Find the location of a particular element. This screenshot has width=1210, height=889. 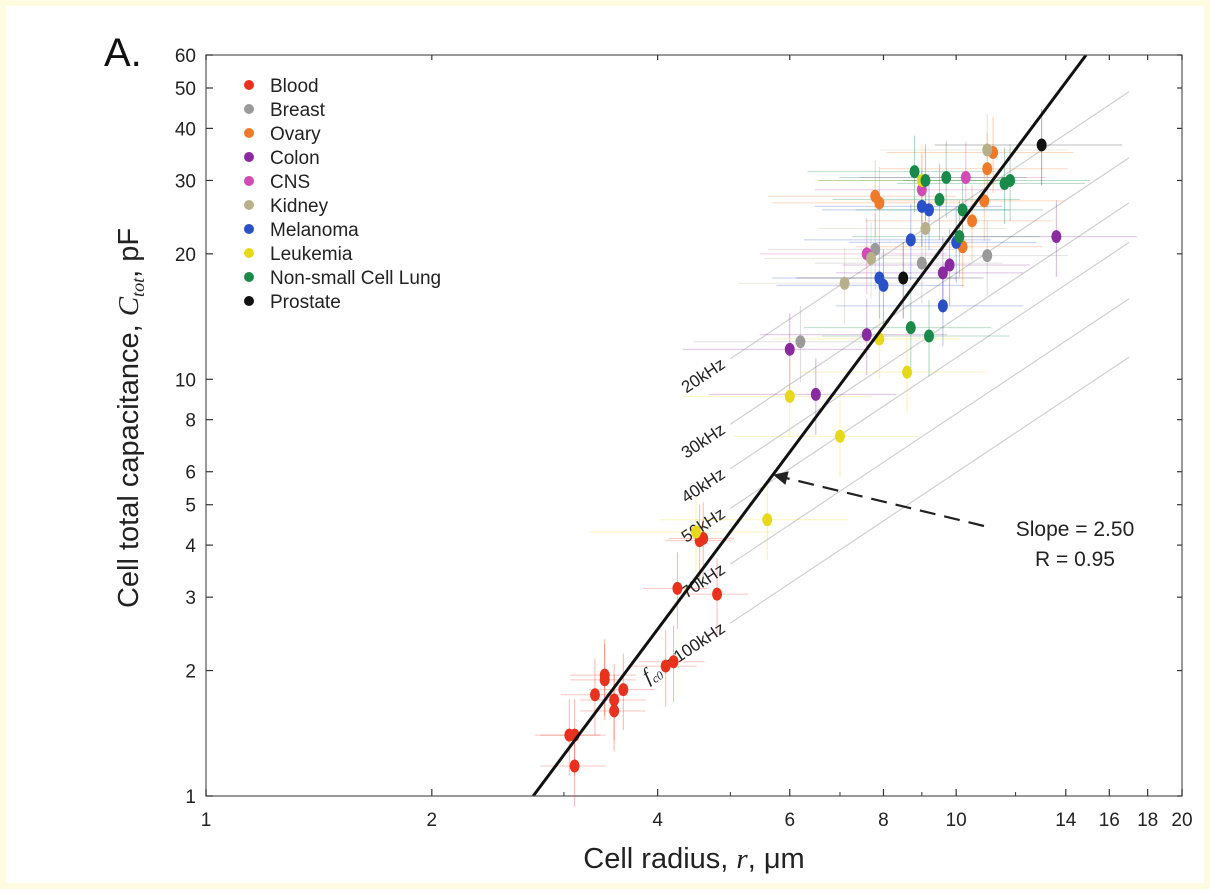

x-tick-label: 4 is located at coordinates (657, 820).